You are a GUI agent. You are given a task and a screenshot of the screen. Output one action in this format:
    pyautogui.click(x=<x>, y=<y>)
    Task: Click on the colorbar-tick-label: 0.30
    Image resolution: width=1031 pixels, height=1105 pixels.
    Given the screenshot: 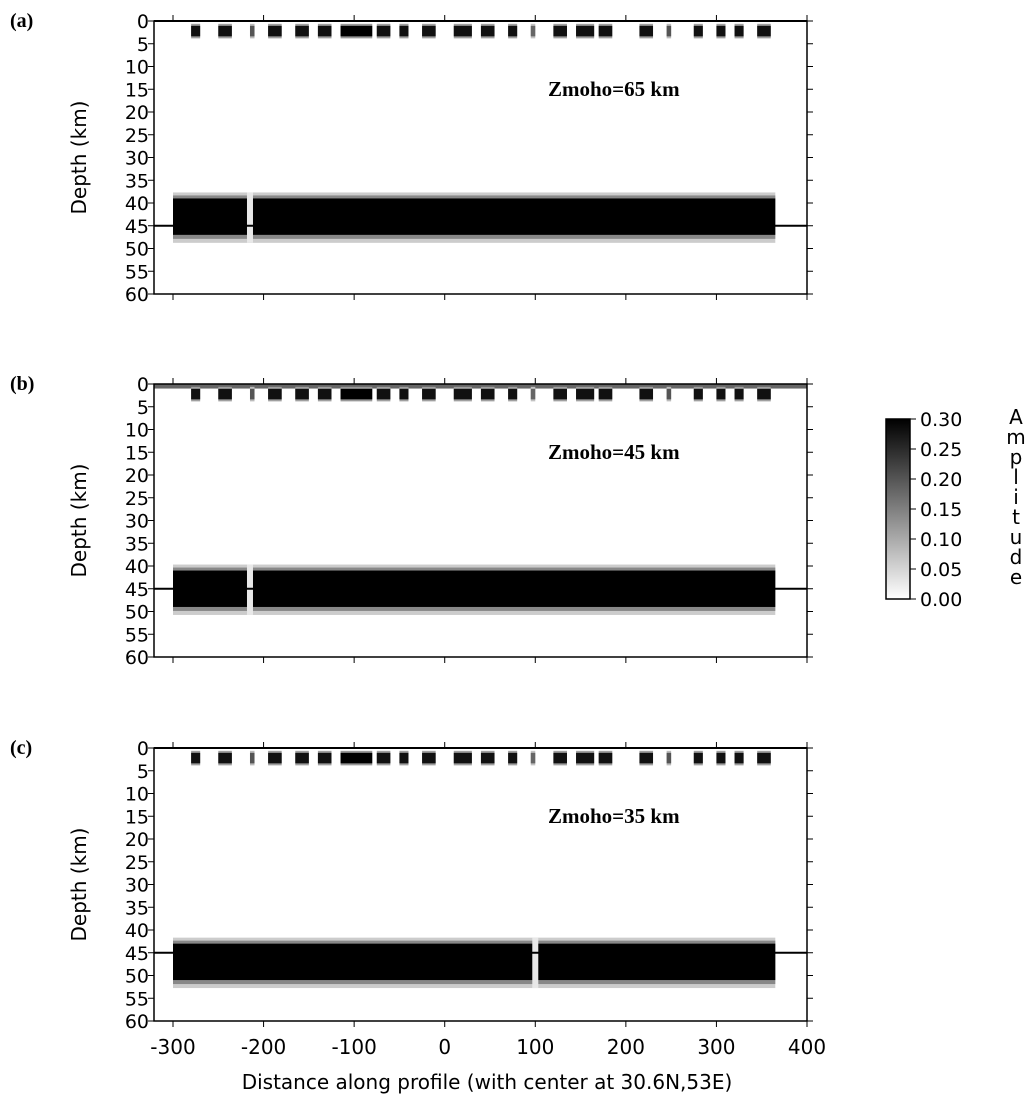 What is the action you would take?
    pyautogui.click(x=941, y=420)
    